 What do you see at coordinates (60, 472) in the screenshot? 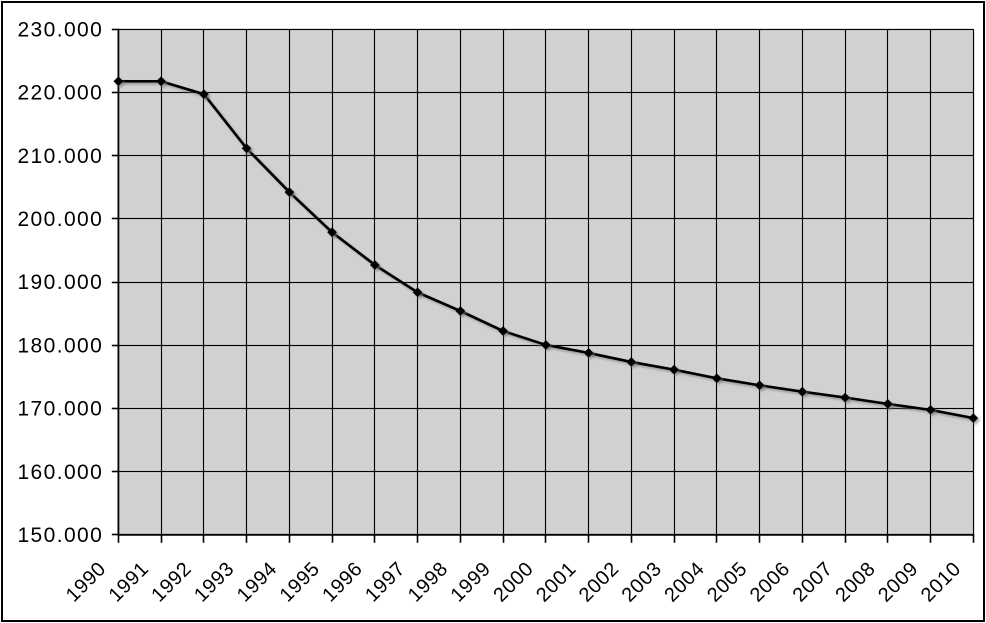
I see `svg-text: 160.000` at bounding box center [60, 472].